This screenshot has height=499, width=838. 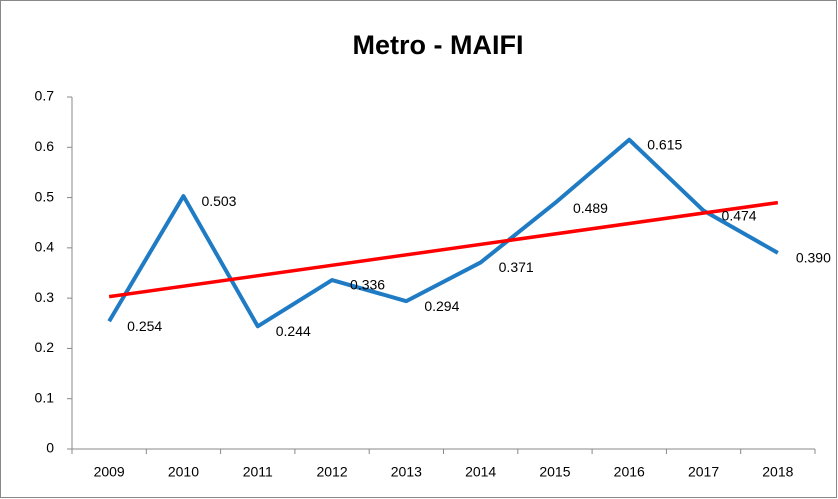 What do you see at coordinates (218, 201) in the screenshot?
I see `data-label: 0.503` at bounding box center [218, 201].